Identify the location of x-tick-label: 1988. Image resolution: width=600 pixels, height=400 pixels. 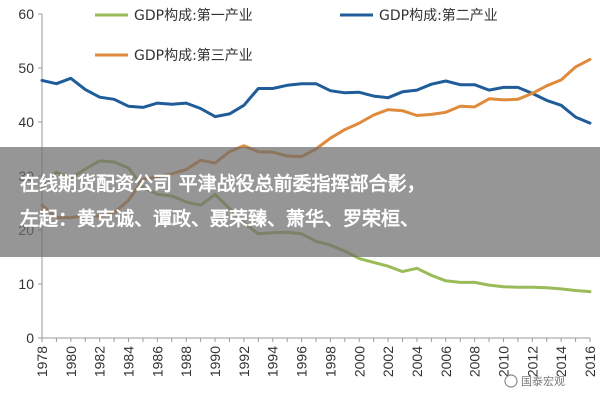
(186, 361).